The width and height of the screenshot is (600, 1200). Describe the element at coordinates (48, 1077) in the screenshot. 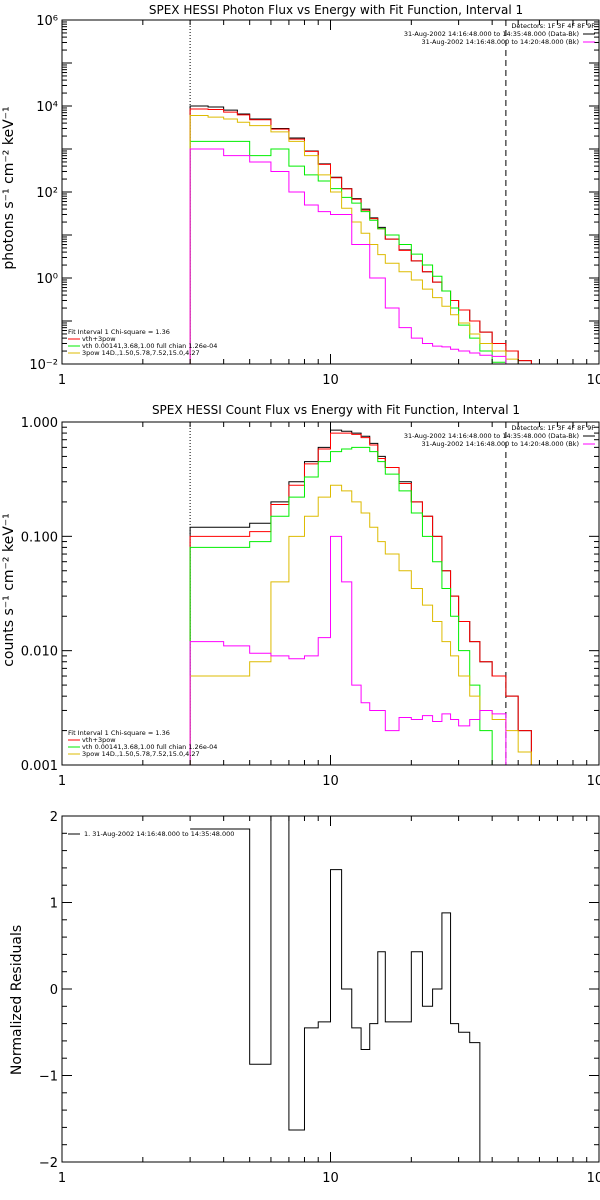

I see `y-tick-label: −1` at that location.